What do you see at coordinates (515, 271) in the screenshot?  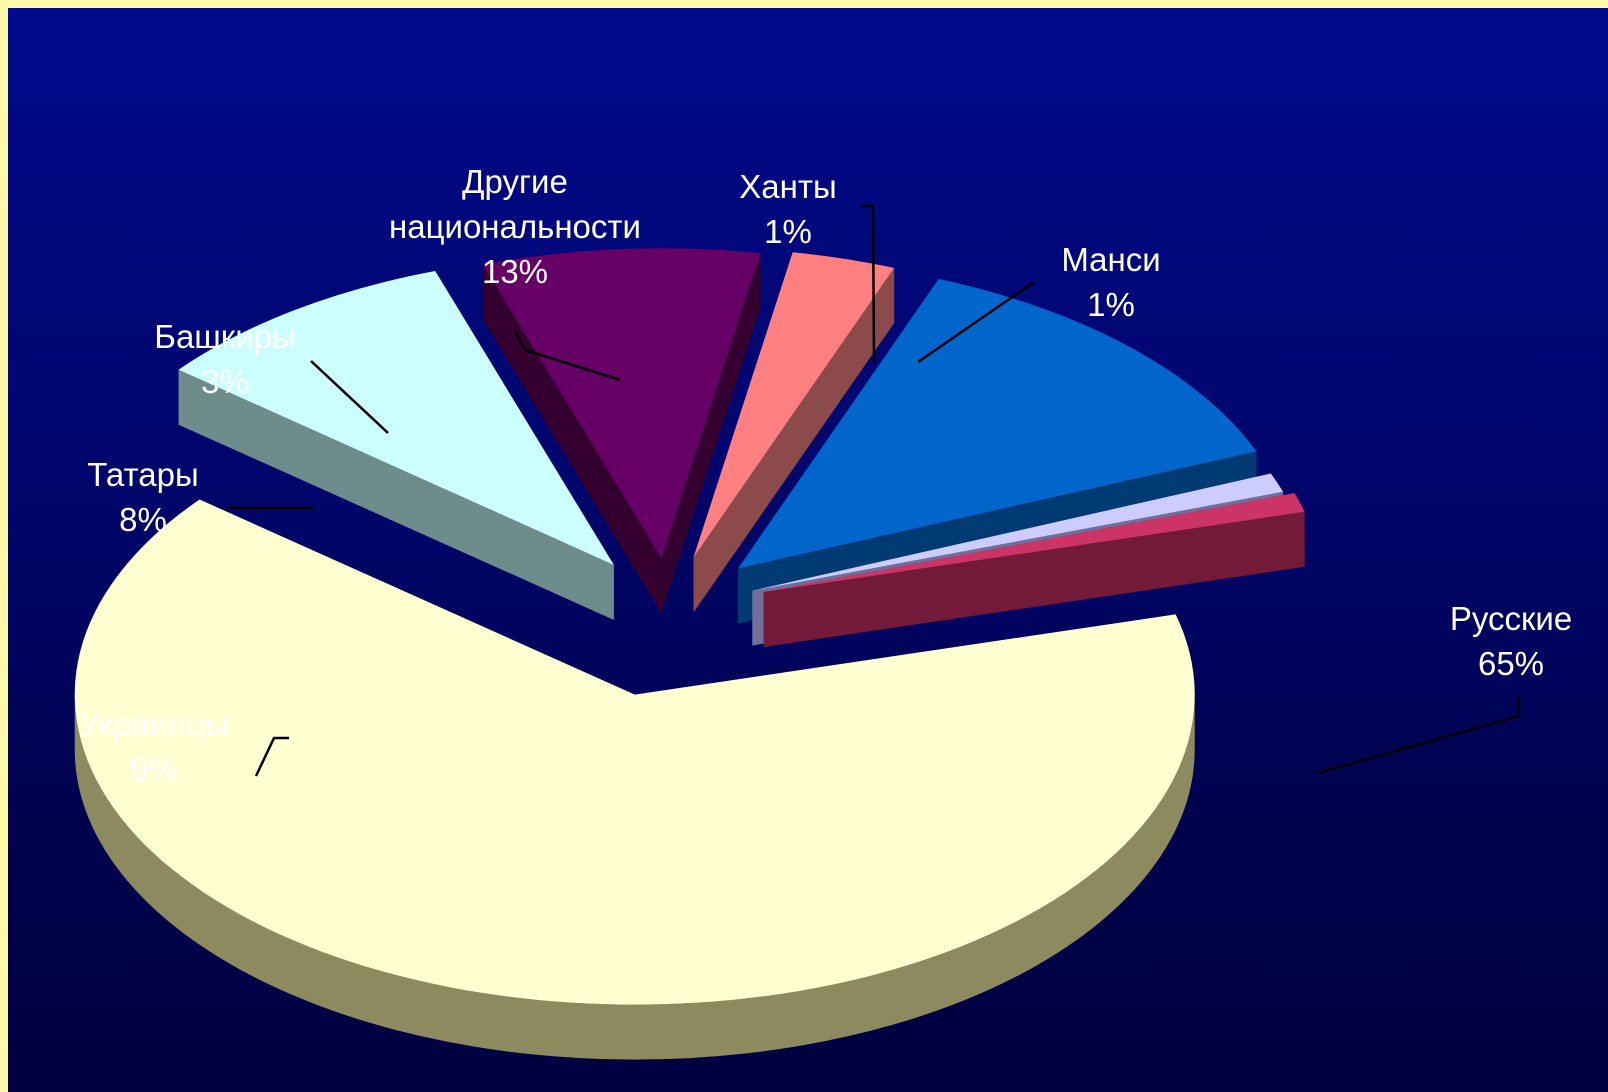 I see `slice-5-percent: 13%` at bounding box center [515, 271].